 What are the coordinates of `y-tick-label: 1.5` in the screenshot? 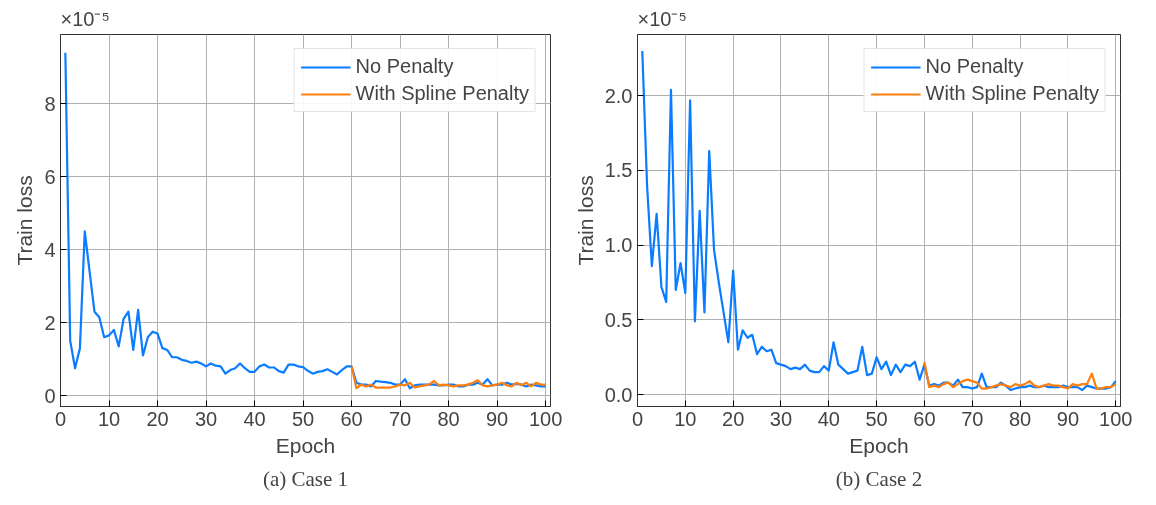 It's located at (618, 170).